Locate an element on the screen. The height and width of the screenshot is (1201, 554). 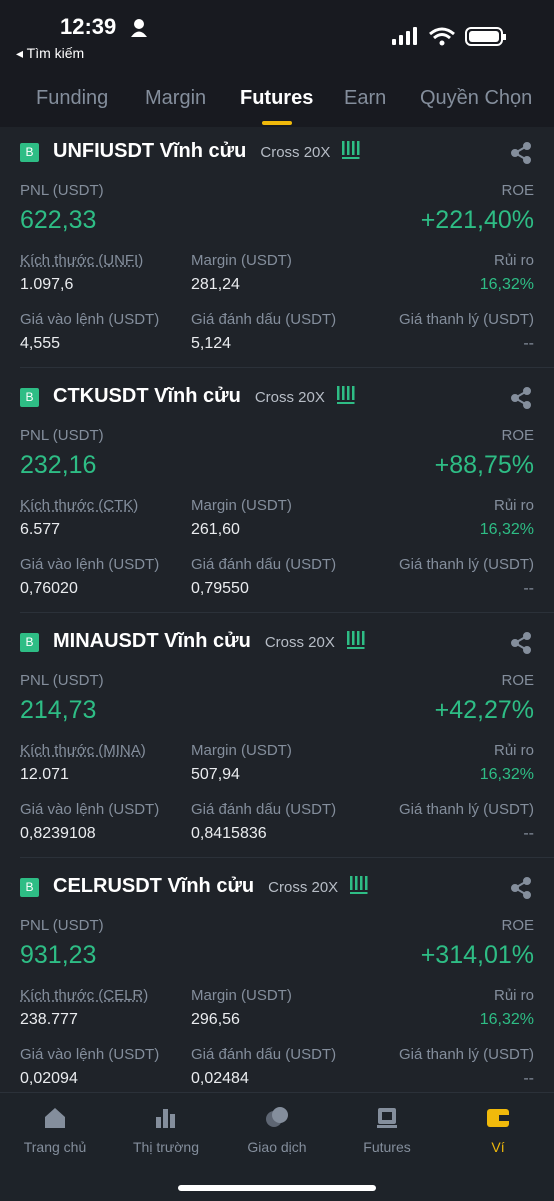
field-value: 0,79550 is located at coordinates (220, 588).